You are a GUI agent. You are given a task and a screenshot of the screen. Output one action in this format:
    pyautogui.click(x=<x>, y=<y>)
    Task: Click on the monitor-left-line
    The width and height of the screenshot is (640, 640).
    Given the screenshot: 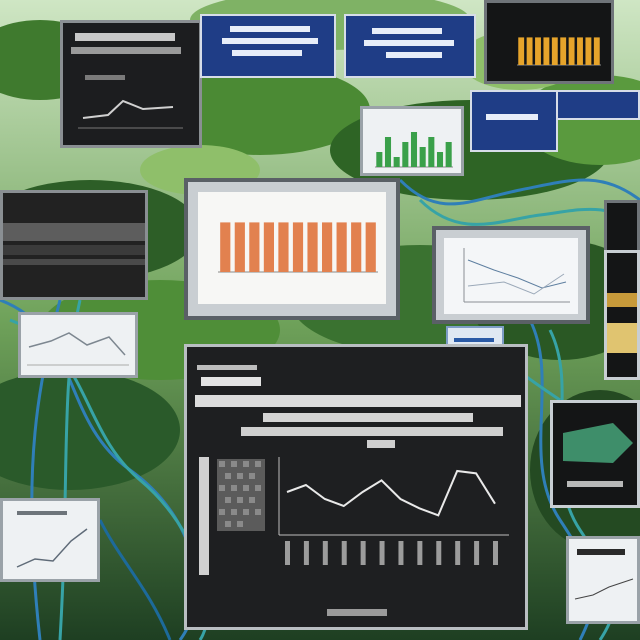 What is the action you would take?
    pyautogui.click(x=78, y=345)
    